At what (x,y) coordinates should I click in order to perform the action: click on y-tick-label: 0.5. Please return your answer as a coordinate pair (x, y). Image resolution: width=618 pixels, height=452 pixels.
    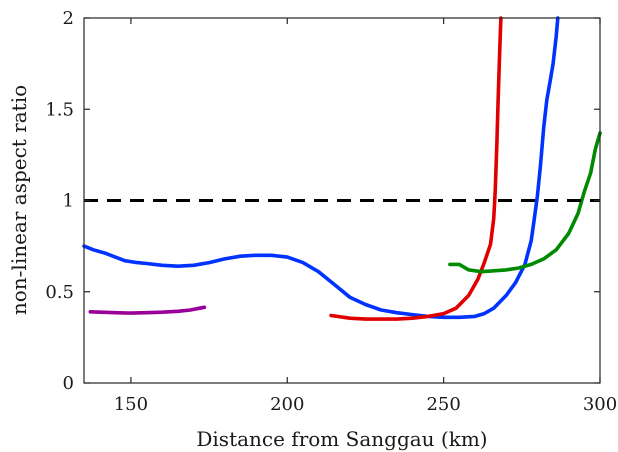
    Looking at the image, I should click on (59, 292).